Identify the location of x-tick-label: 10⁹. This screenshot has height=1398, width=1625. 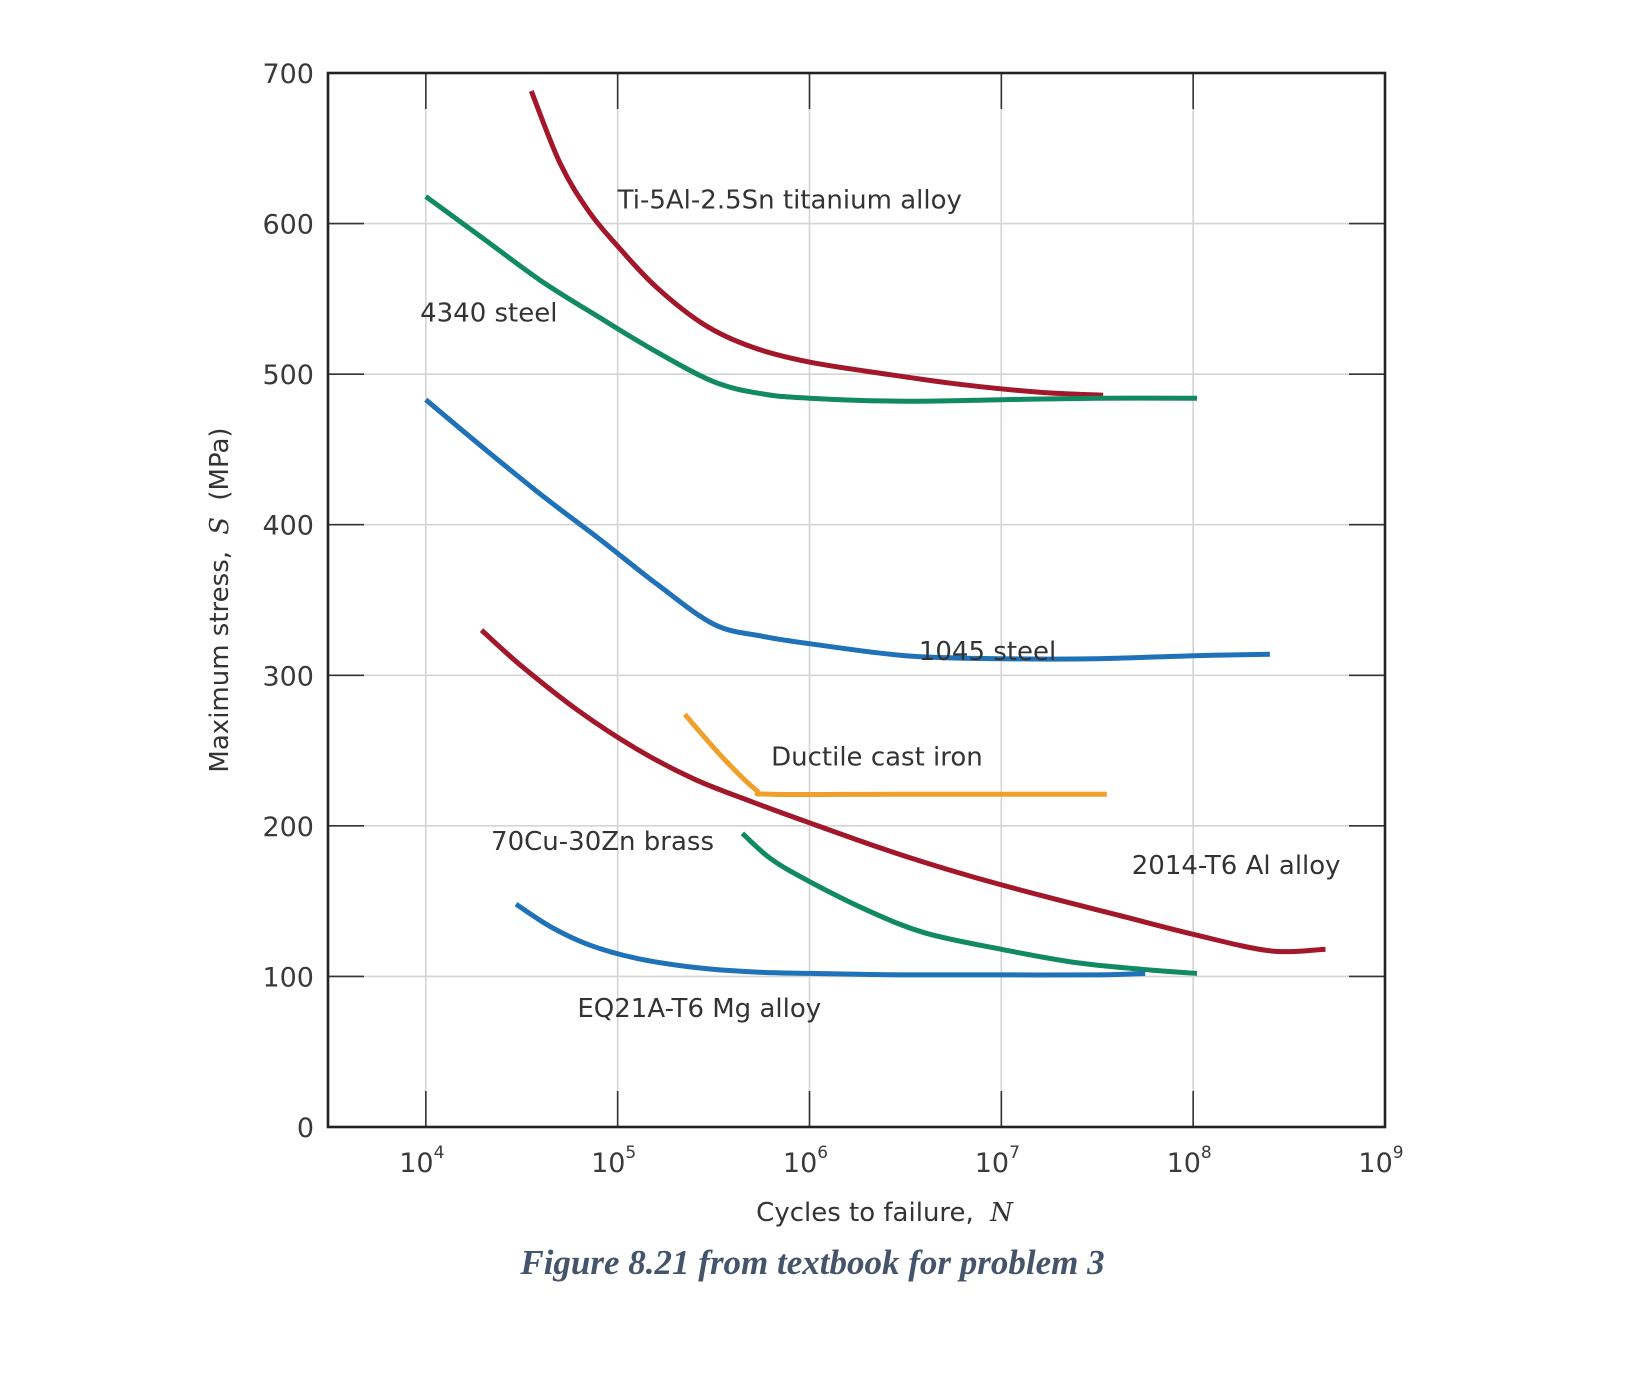
(1380, 1161).